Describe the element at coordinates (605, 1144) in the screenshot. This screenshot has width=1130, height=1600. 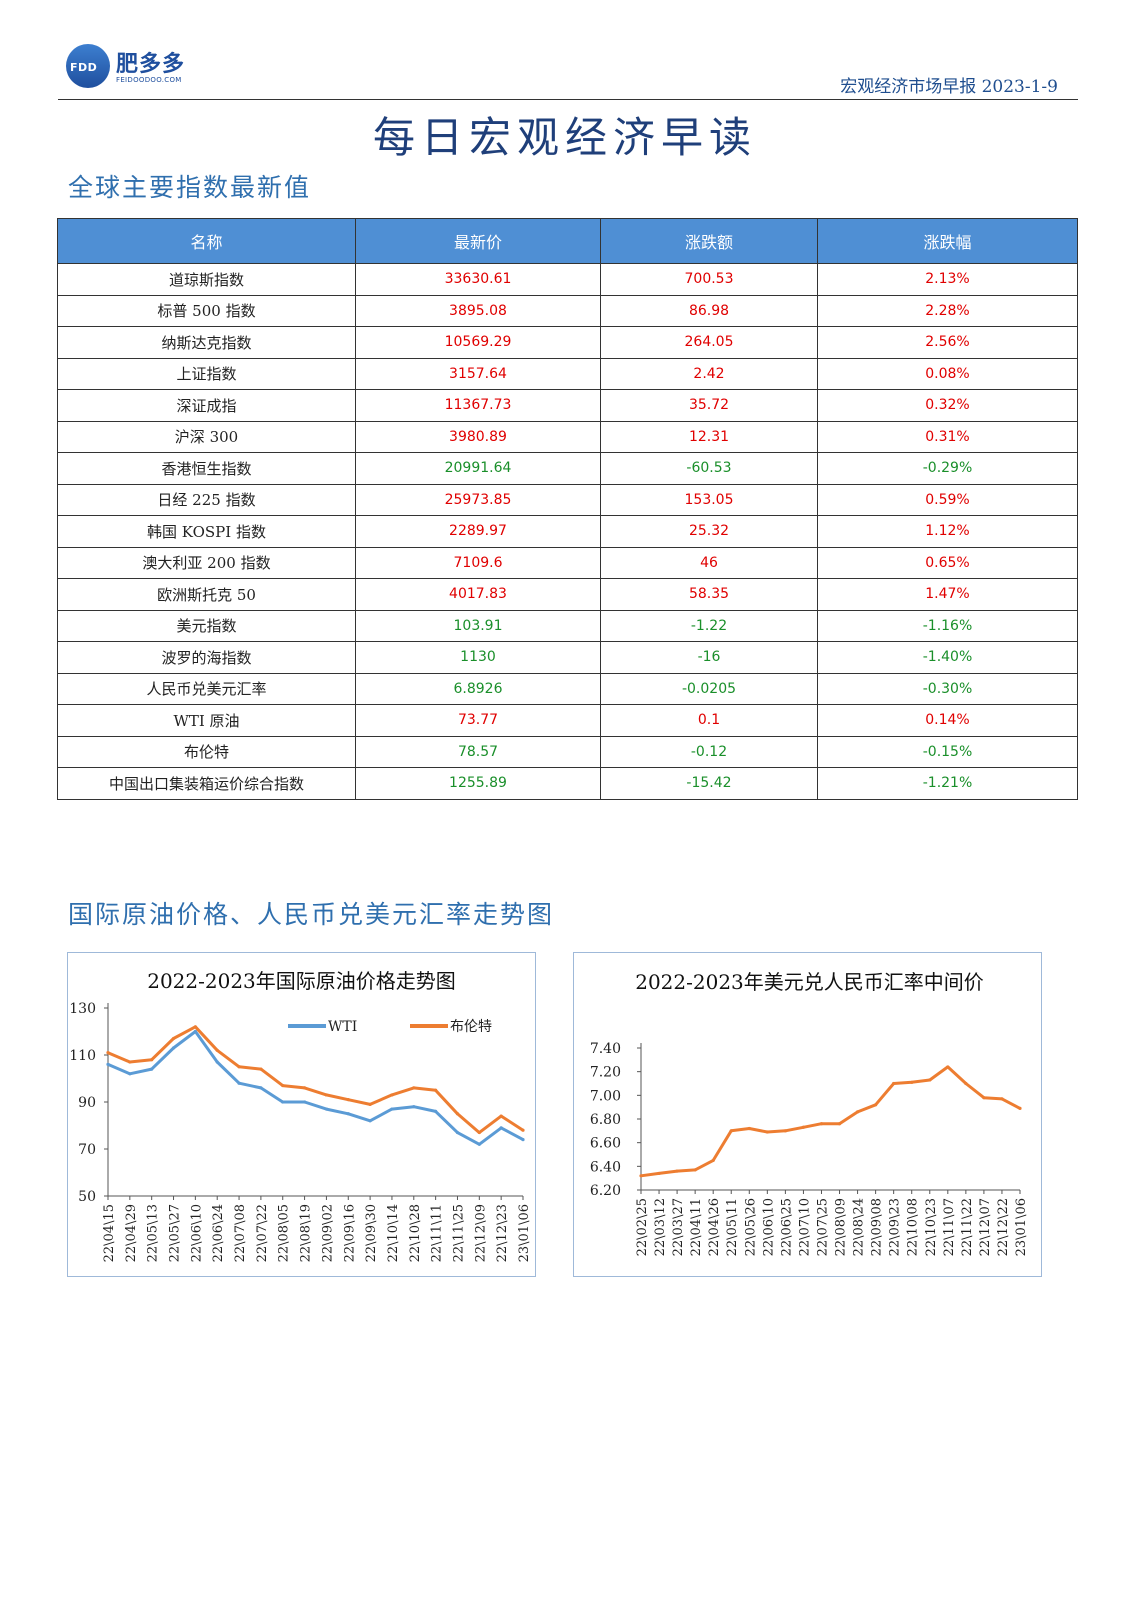
I see `y-tick-label: 6.60` at that location.